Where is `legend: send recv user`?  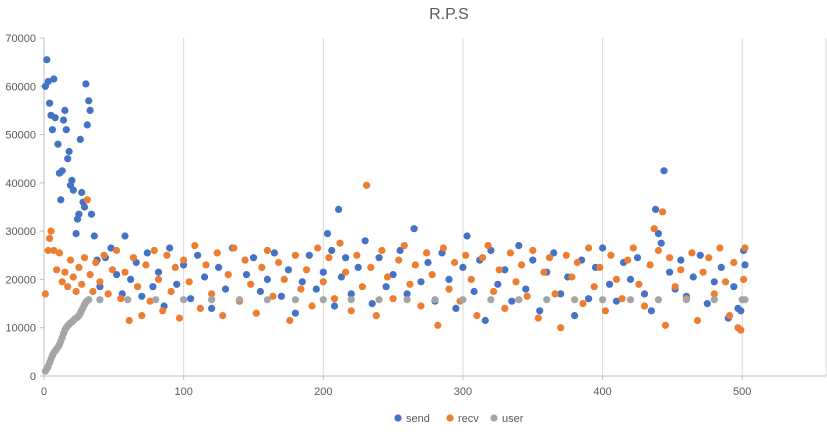
legend: send recv user is located at coordinates (459, 419).